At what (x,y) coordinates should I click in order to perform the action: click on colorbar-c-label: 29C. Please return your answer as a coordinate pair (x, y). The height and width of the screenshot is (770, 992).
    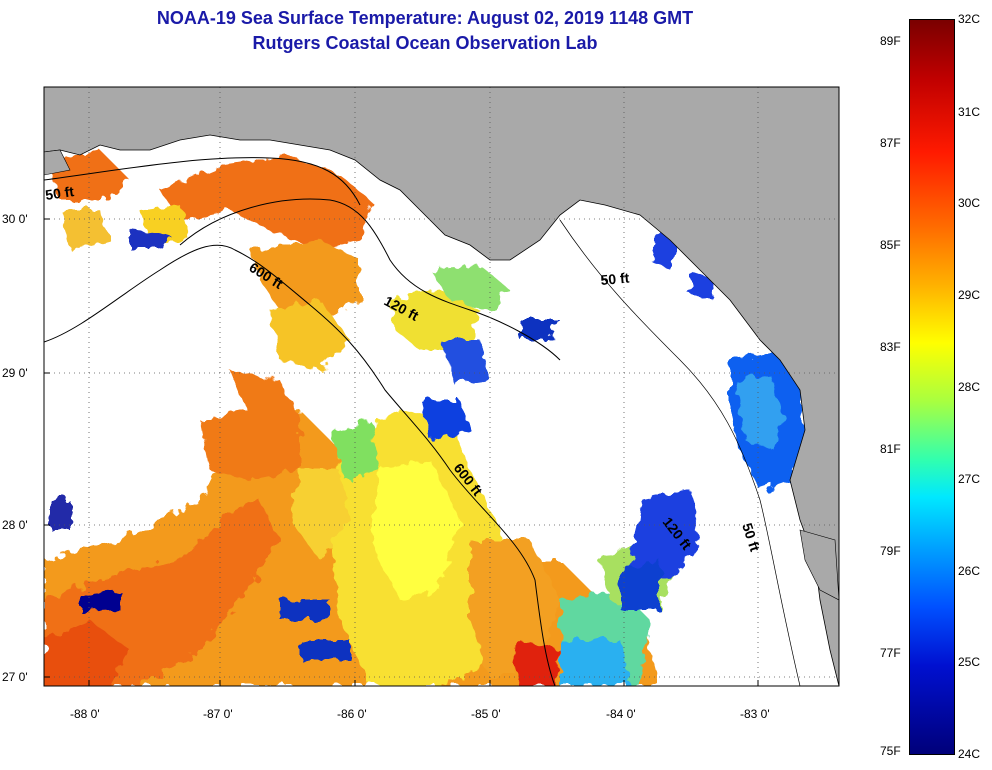
    Looking at the image, I should click on (969, 295).